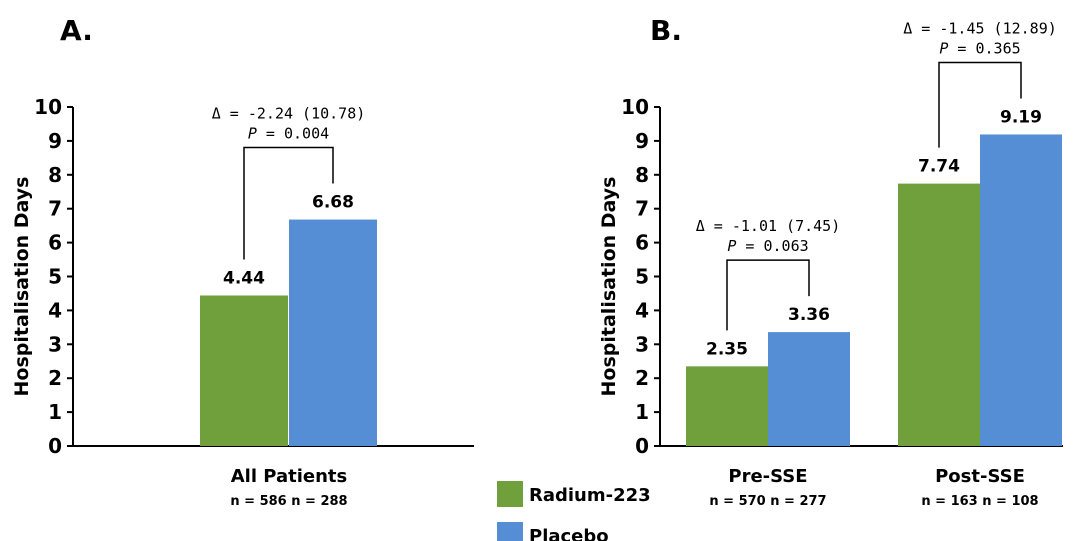 The image size is (1075, 541). I want to click on p-value-annotation: P = 0.365, so click(979, 48).